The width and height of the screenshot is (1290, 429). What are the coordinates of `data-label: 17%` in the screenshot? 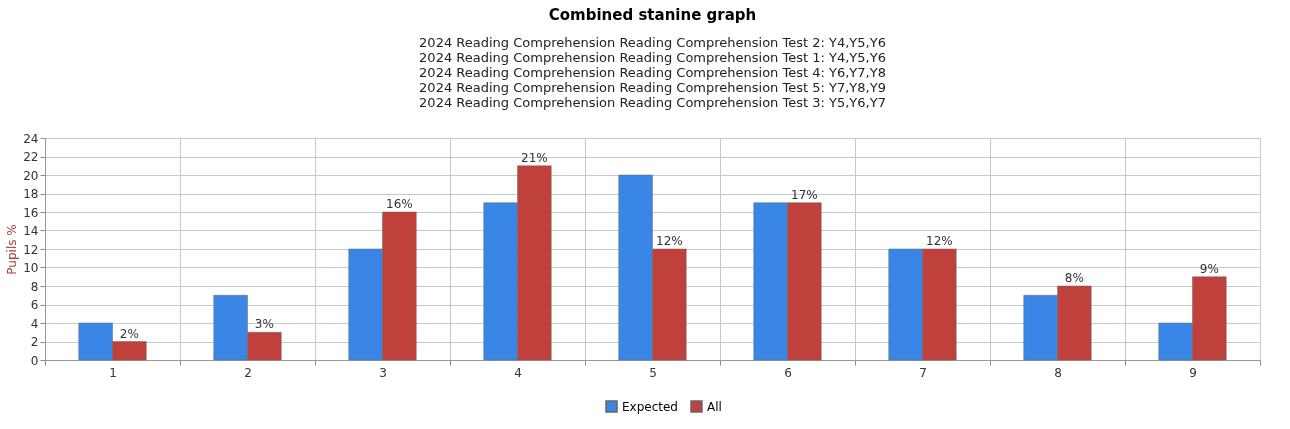 It's located at (804, 194).